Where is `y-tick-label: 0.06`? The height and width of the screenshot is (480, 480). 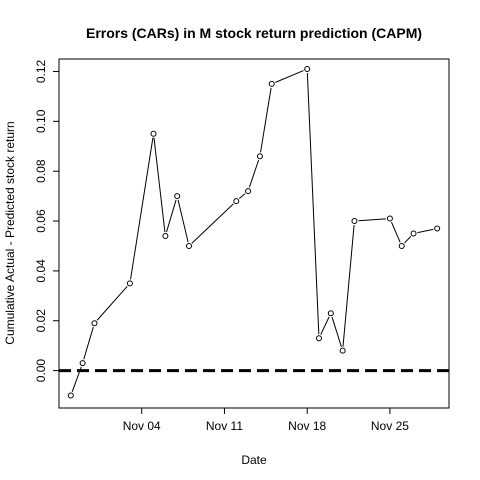 y-tick-label: 0.06 is located at coordinates (41, 221).